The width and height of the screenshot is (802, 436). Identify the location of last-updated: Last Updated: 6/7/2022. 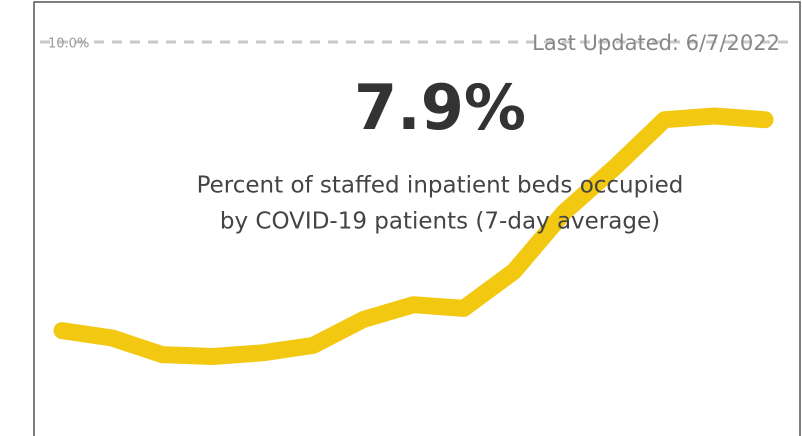
(656, 43).